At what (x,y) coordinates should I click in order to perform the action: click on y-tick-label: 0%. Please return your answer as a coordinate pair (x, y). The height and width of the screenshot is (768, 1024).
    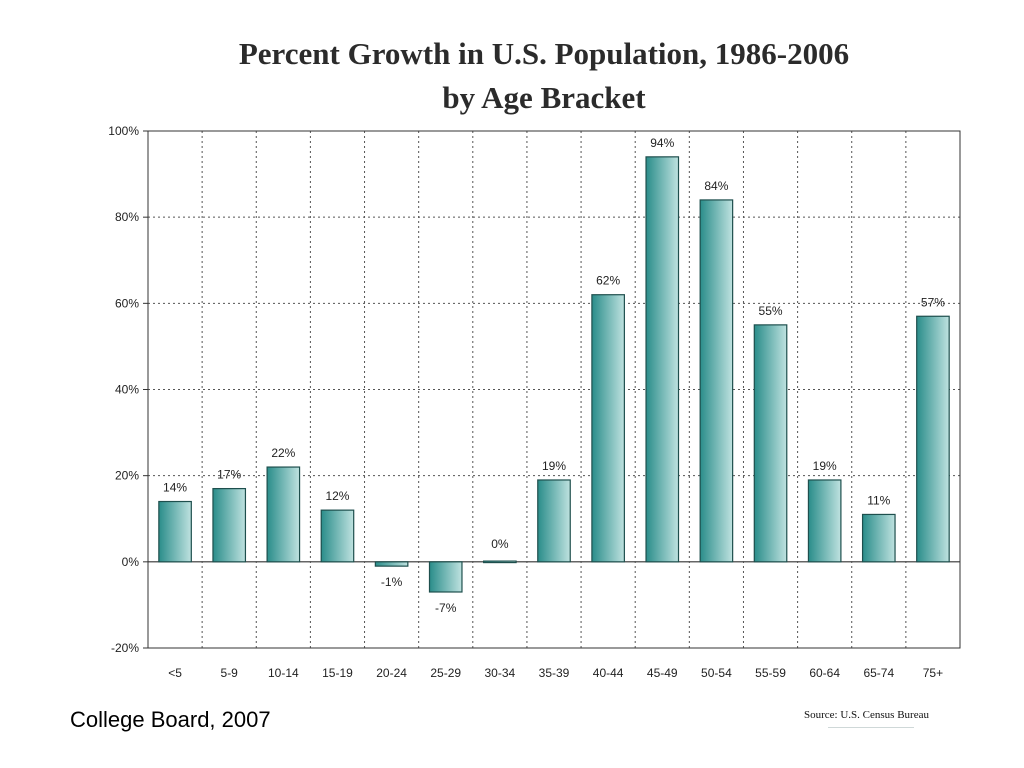
    Looking at the image, I should click on (131, 562).